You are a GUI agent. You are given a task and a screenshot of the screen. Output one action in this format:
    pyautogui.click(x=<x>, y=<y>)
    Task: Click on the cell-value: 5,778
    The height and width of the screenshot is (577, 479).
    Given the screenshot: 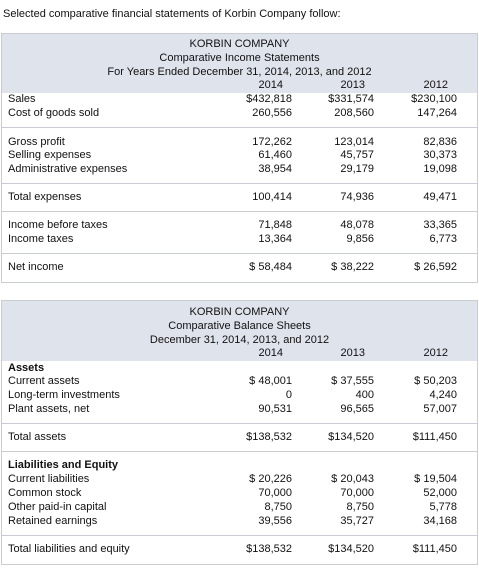 What is the action you would take?
    pyautogui.click(x=443, y=507)
    